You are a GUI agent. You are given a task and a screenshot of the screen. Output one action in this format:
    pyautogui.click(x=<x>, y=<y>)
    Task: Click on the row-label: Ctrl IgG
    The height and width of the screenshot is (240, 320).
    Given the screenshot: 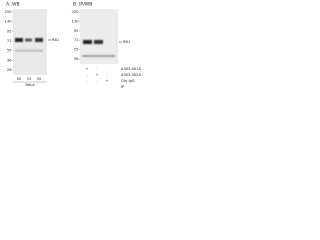 What is the action you would take?
    pyautogui.click(x=128, y=81)
    